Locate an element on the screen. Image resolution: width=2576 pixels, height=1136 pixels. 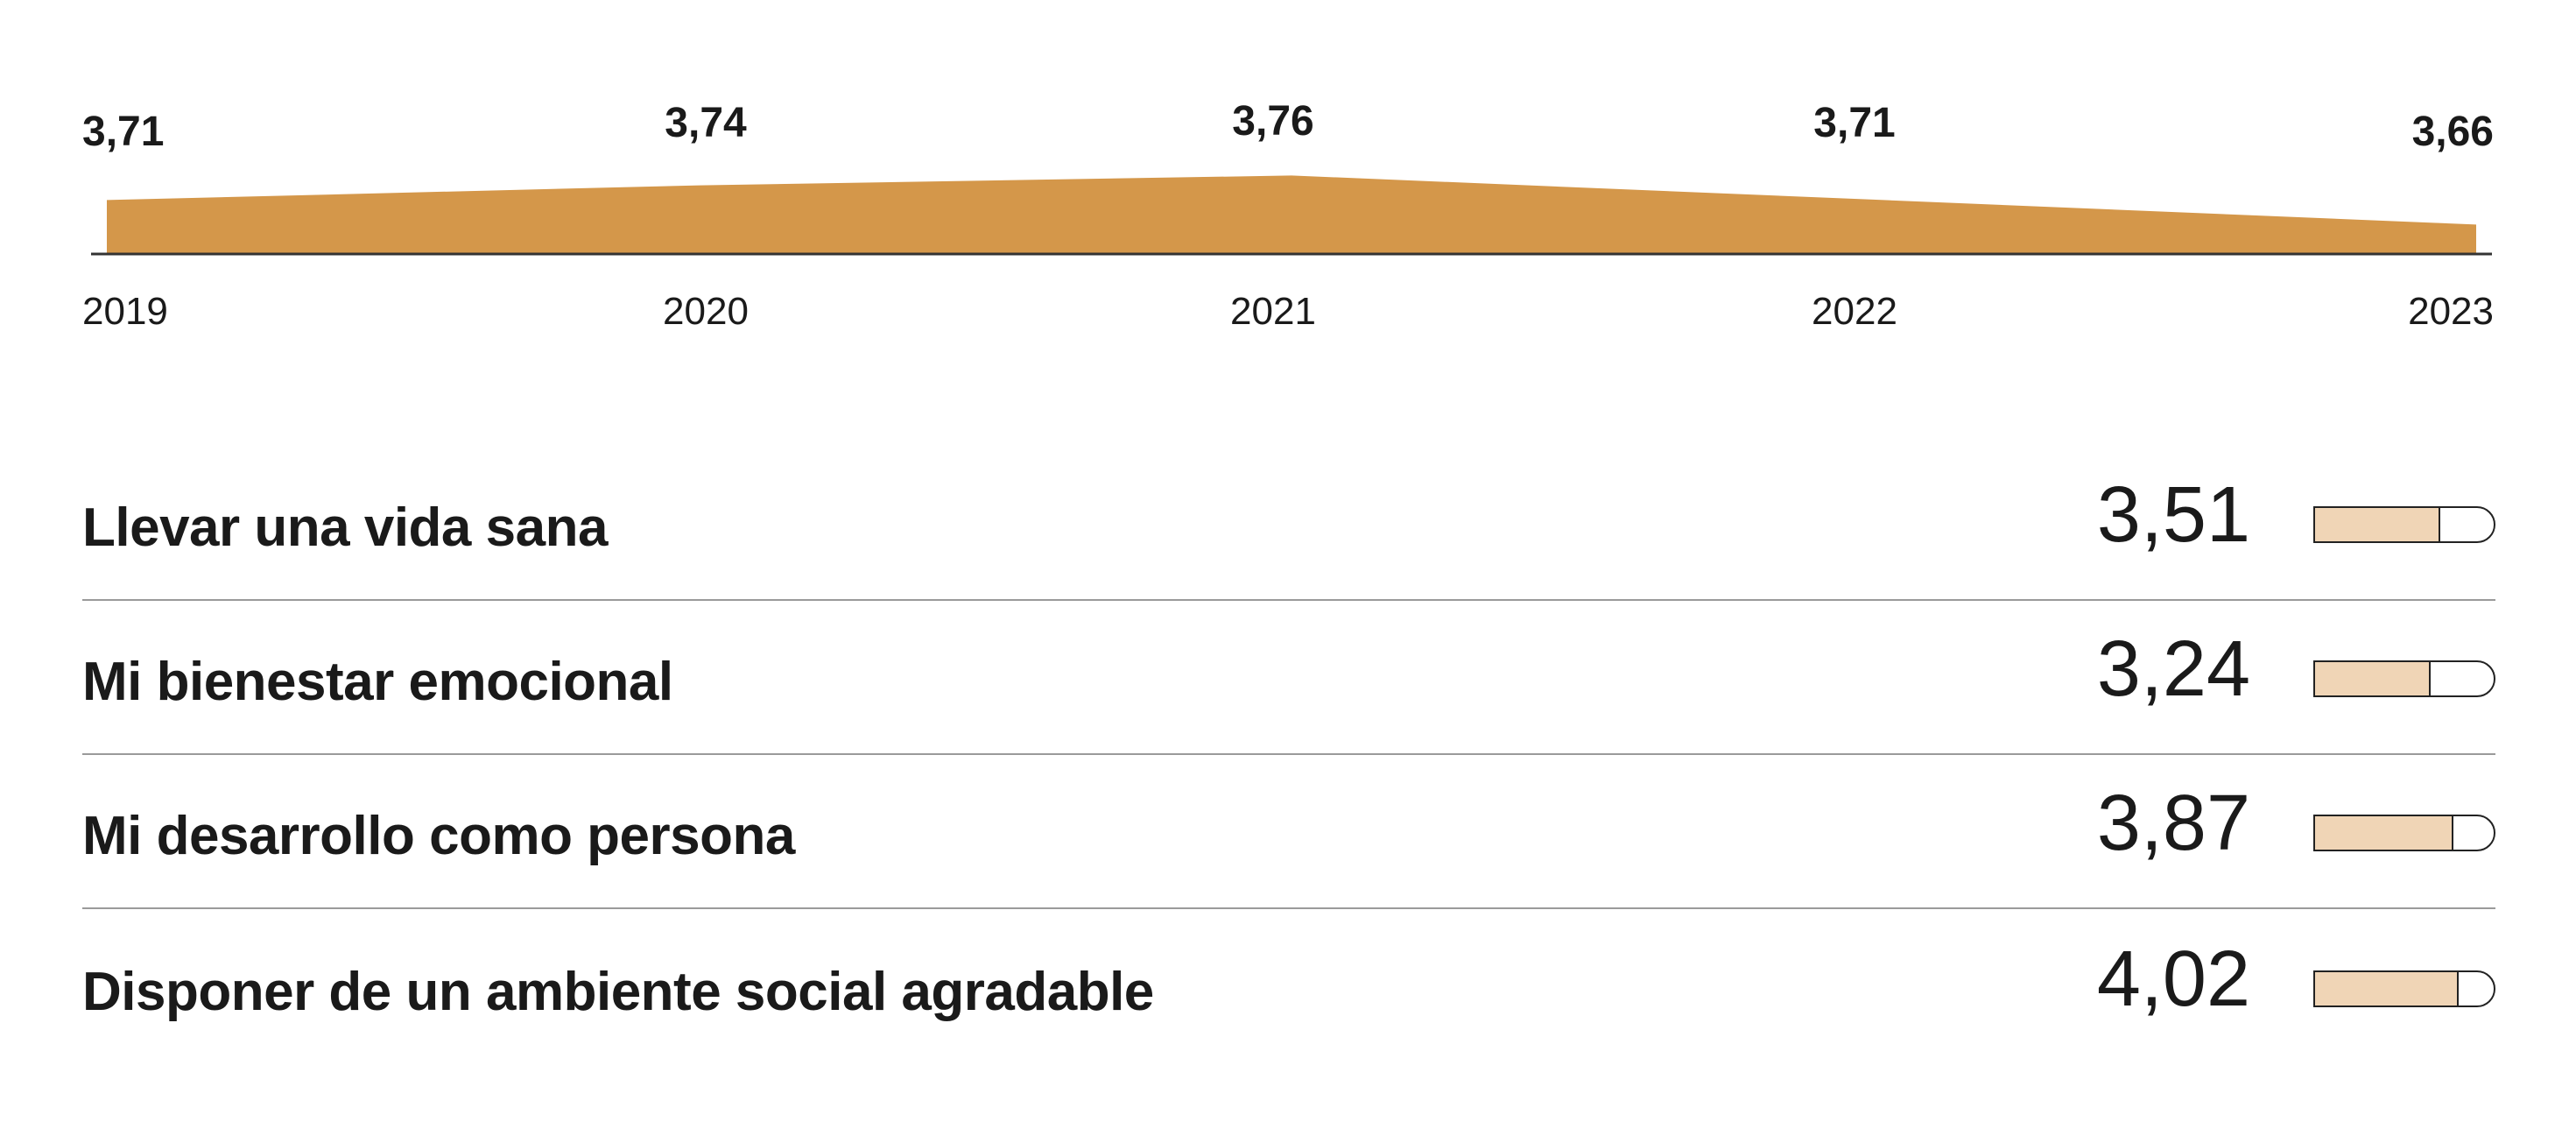
indicator-label: Mi bienestar emocional is located at coordinates (377, 682).